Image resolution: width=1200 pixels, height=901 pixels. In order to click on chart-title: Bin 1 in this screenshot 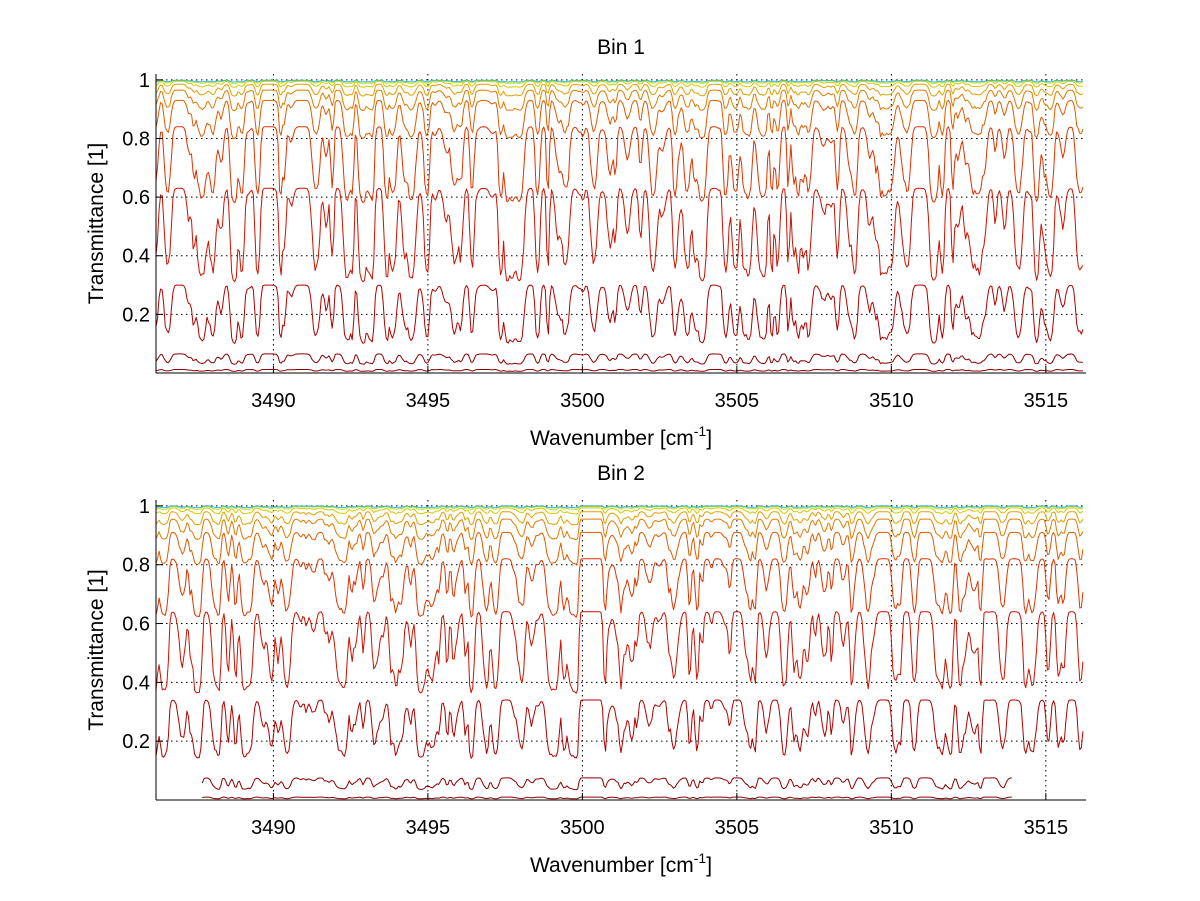, I will do `click(621, 47)`.